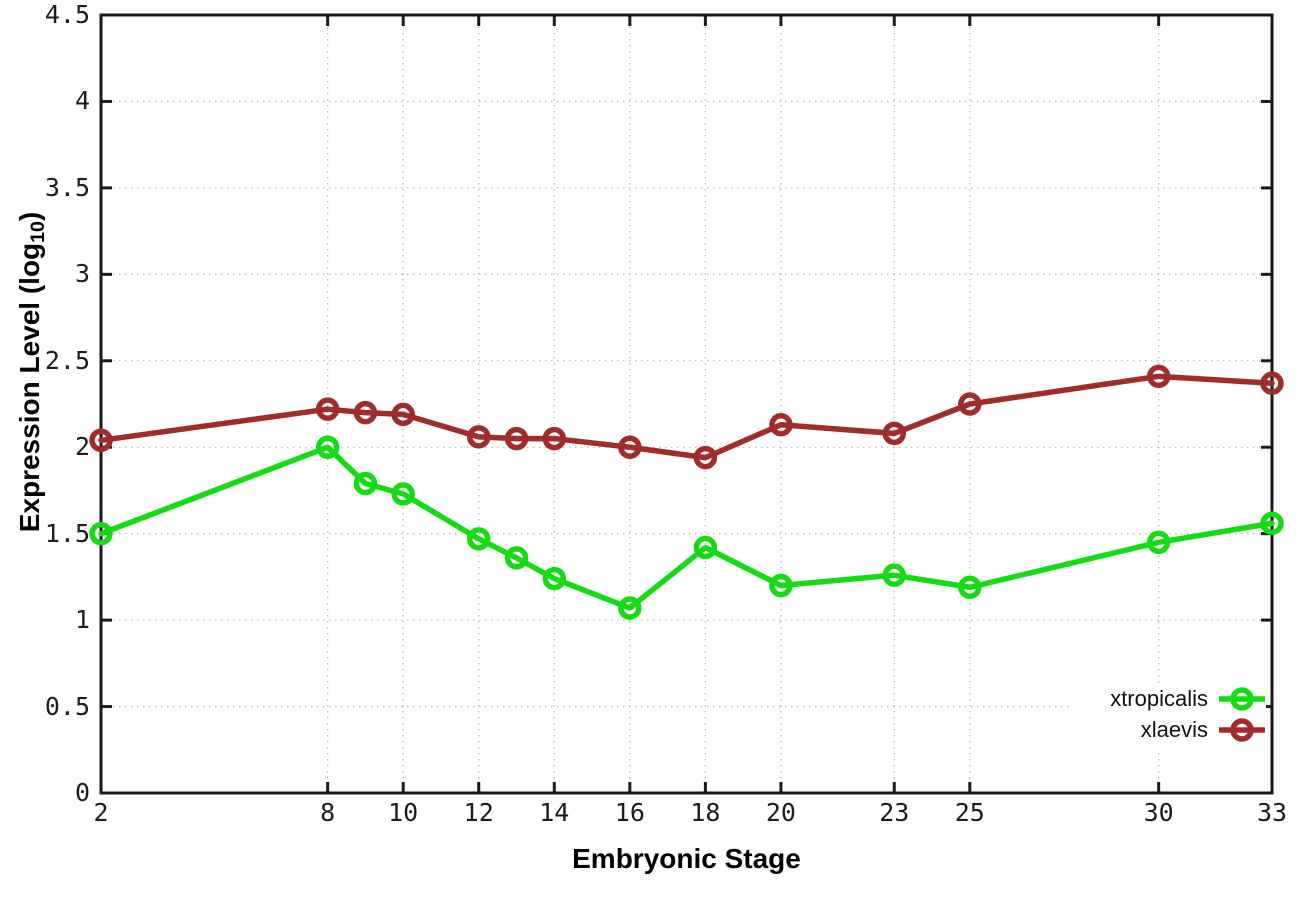 The image size is (1296, 907). I want to click on y-axis-title-close: ), so click(29, 216).